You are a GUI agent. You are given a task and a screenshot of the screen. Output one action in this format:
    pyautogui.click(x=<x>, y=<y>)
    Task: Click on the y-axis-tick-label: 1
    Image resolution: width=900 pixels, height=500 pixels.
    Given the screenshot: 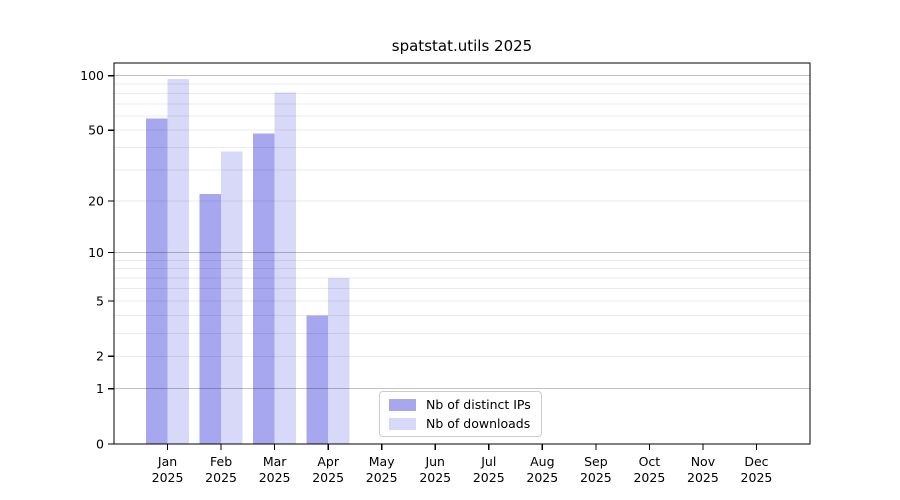 What is the action you would take?
    pyautogui.click(x=100, y=388)
    